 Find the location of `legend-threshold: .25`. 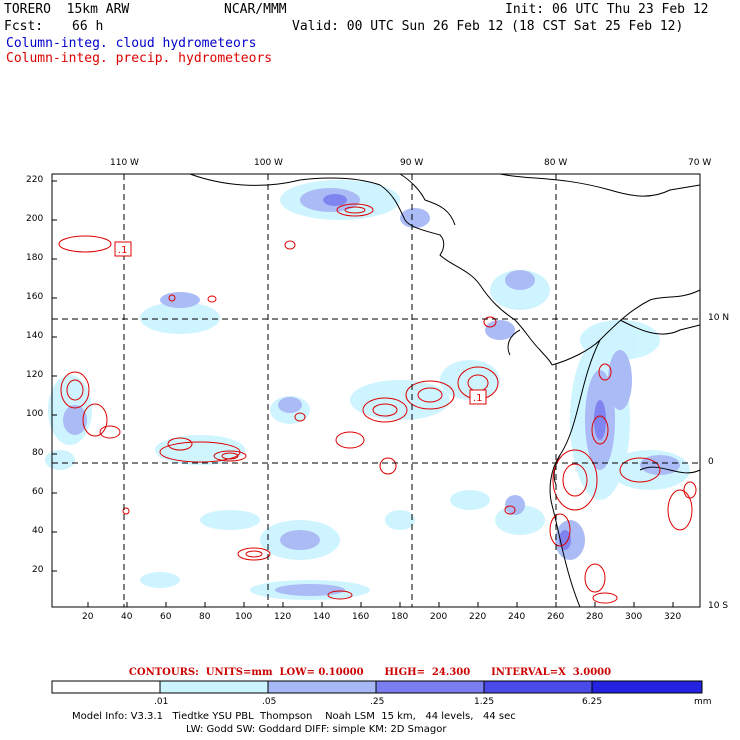

legend-threshold: .25 is located at coordinates (377, 702).